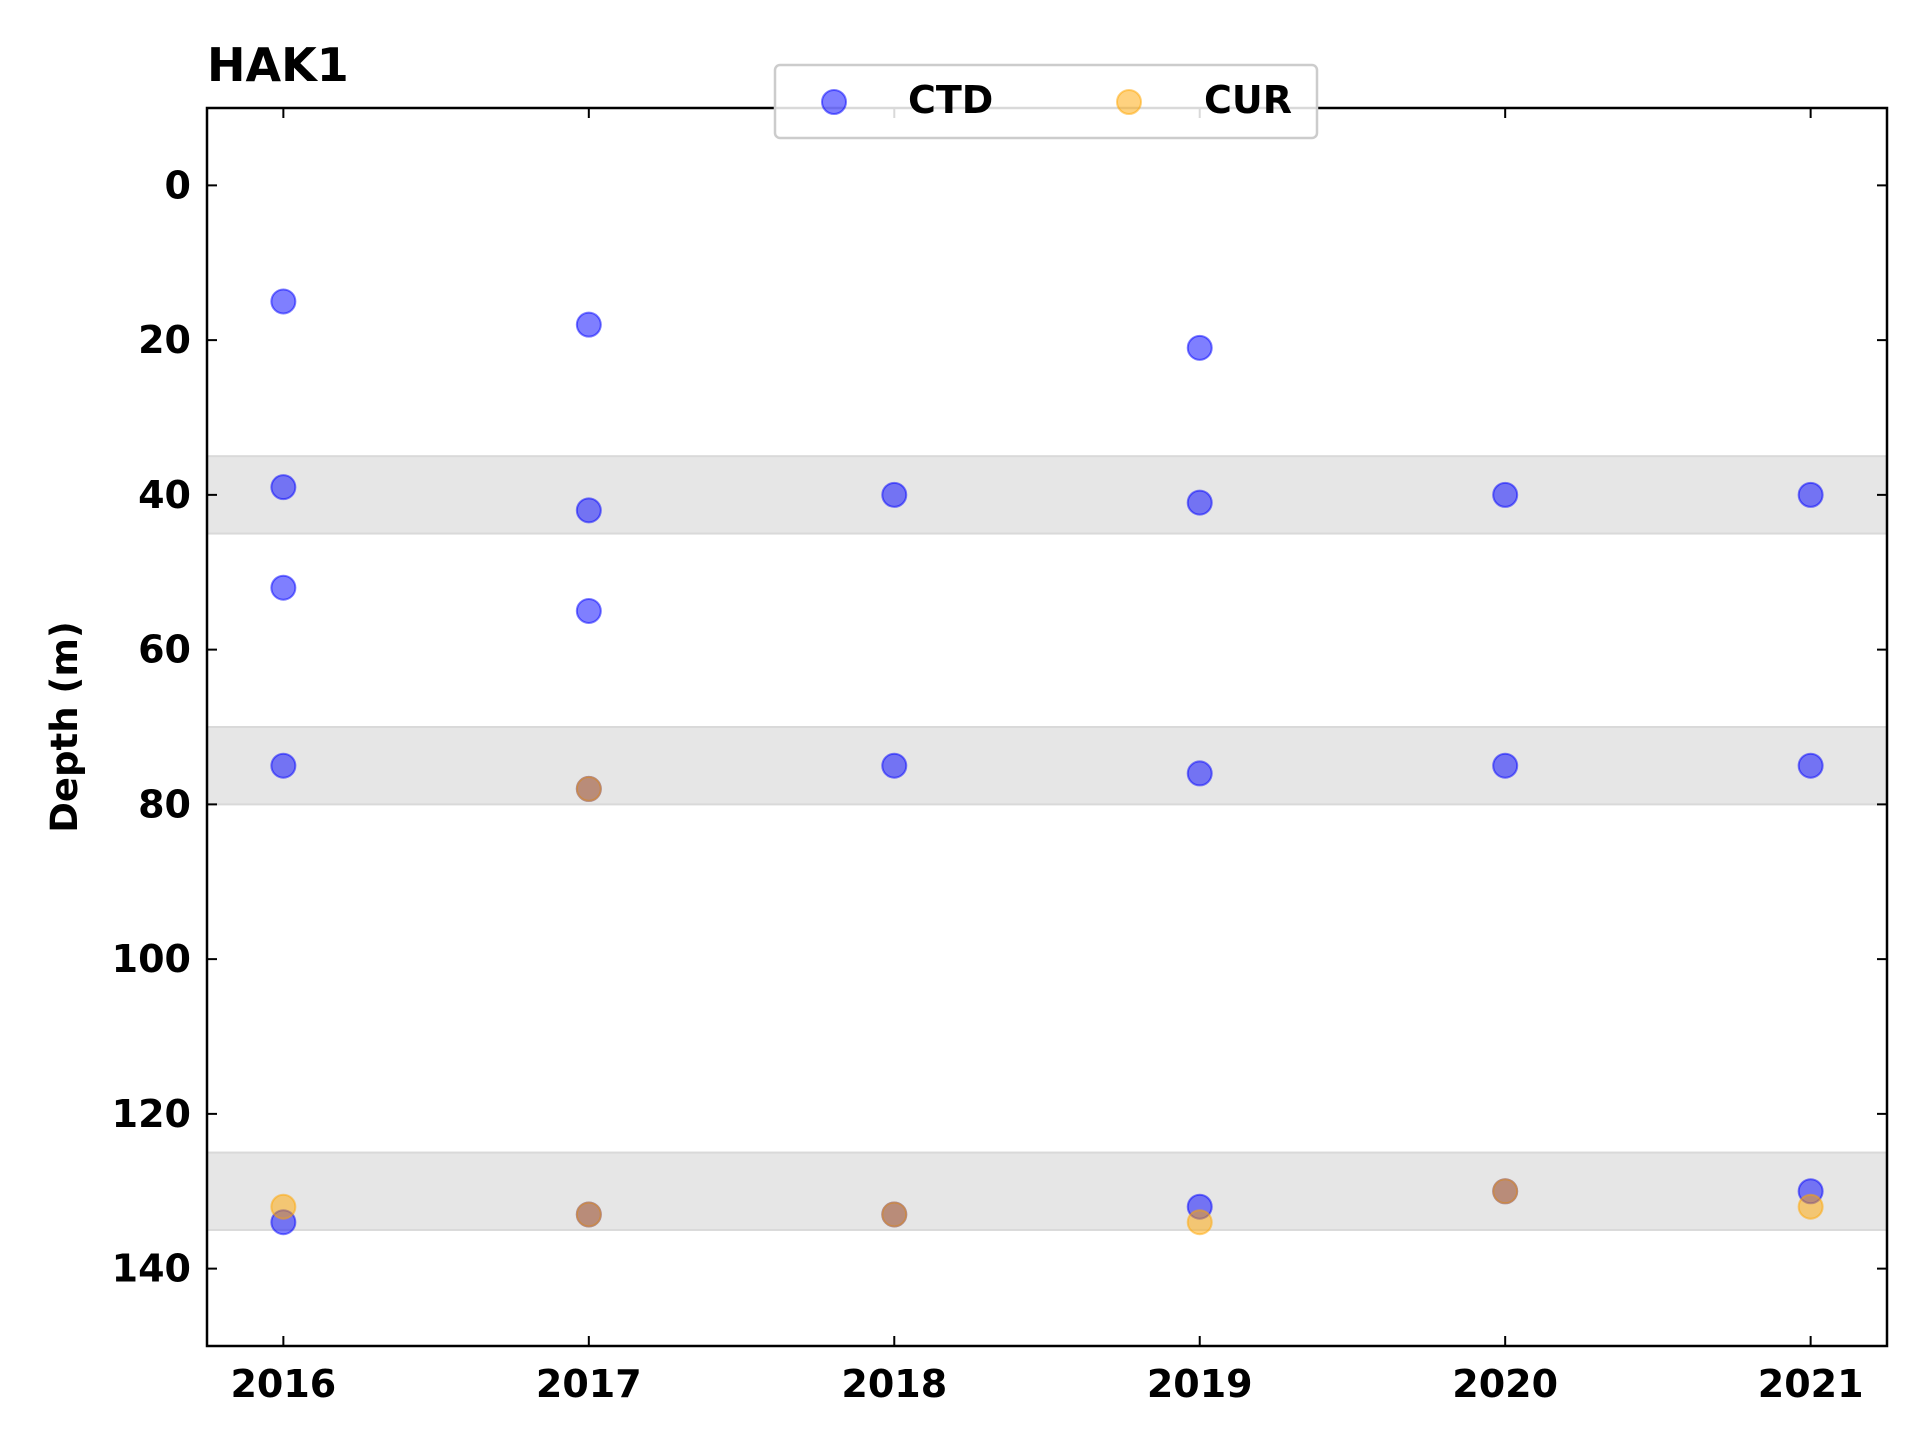  I want to click on legend-box, so click(1046, 101).